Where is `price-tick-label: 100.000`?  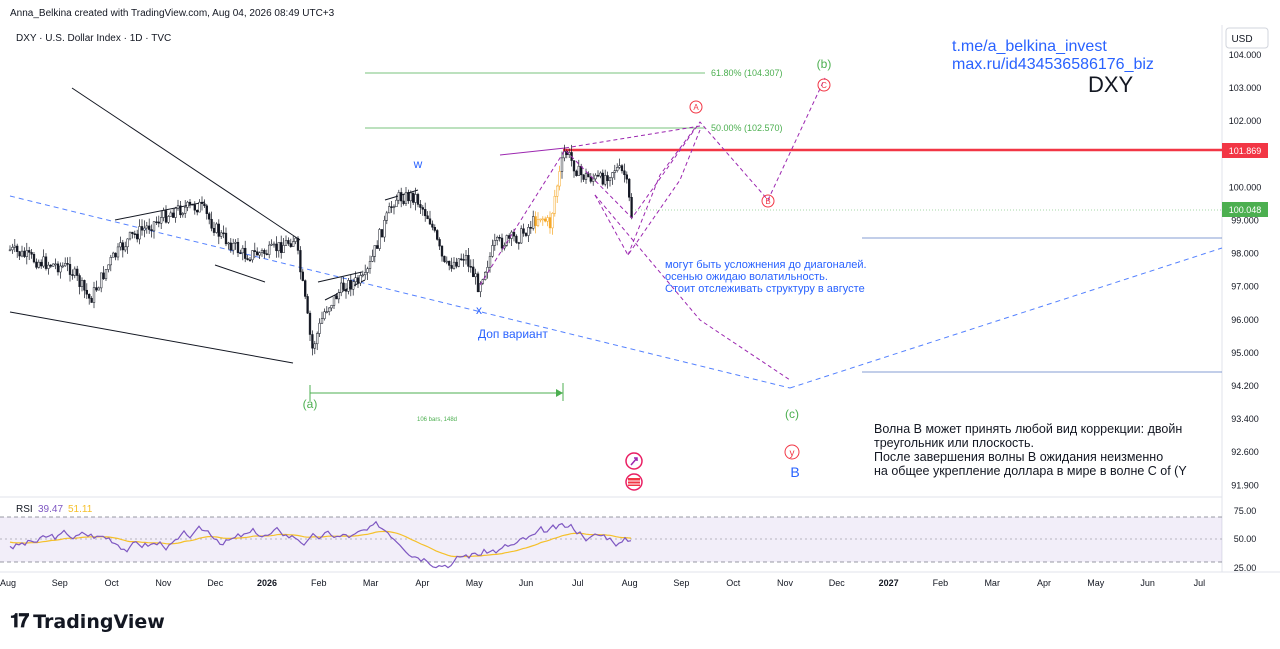 price-tick-label: 100.000 is located at coordinates (1245, 187).